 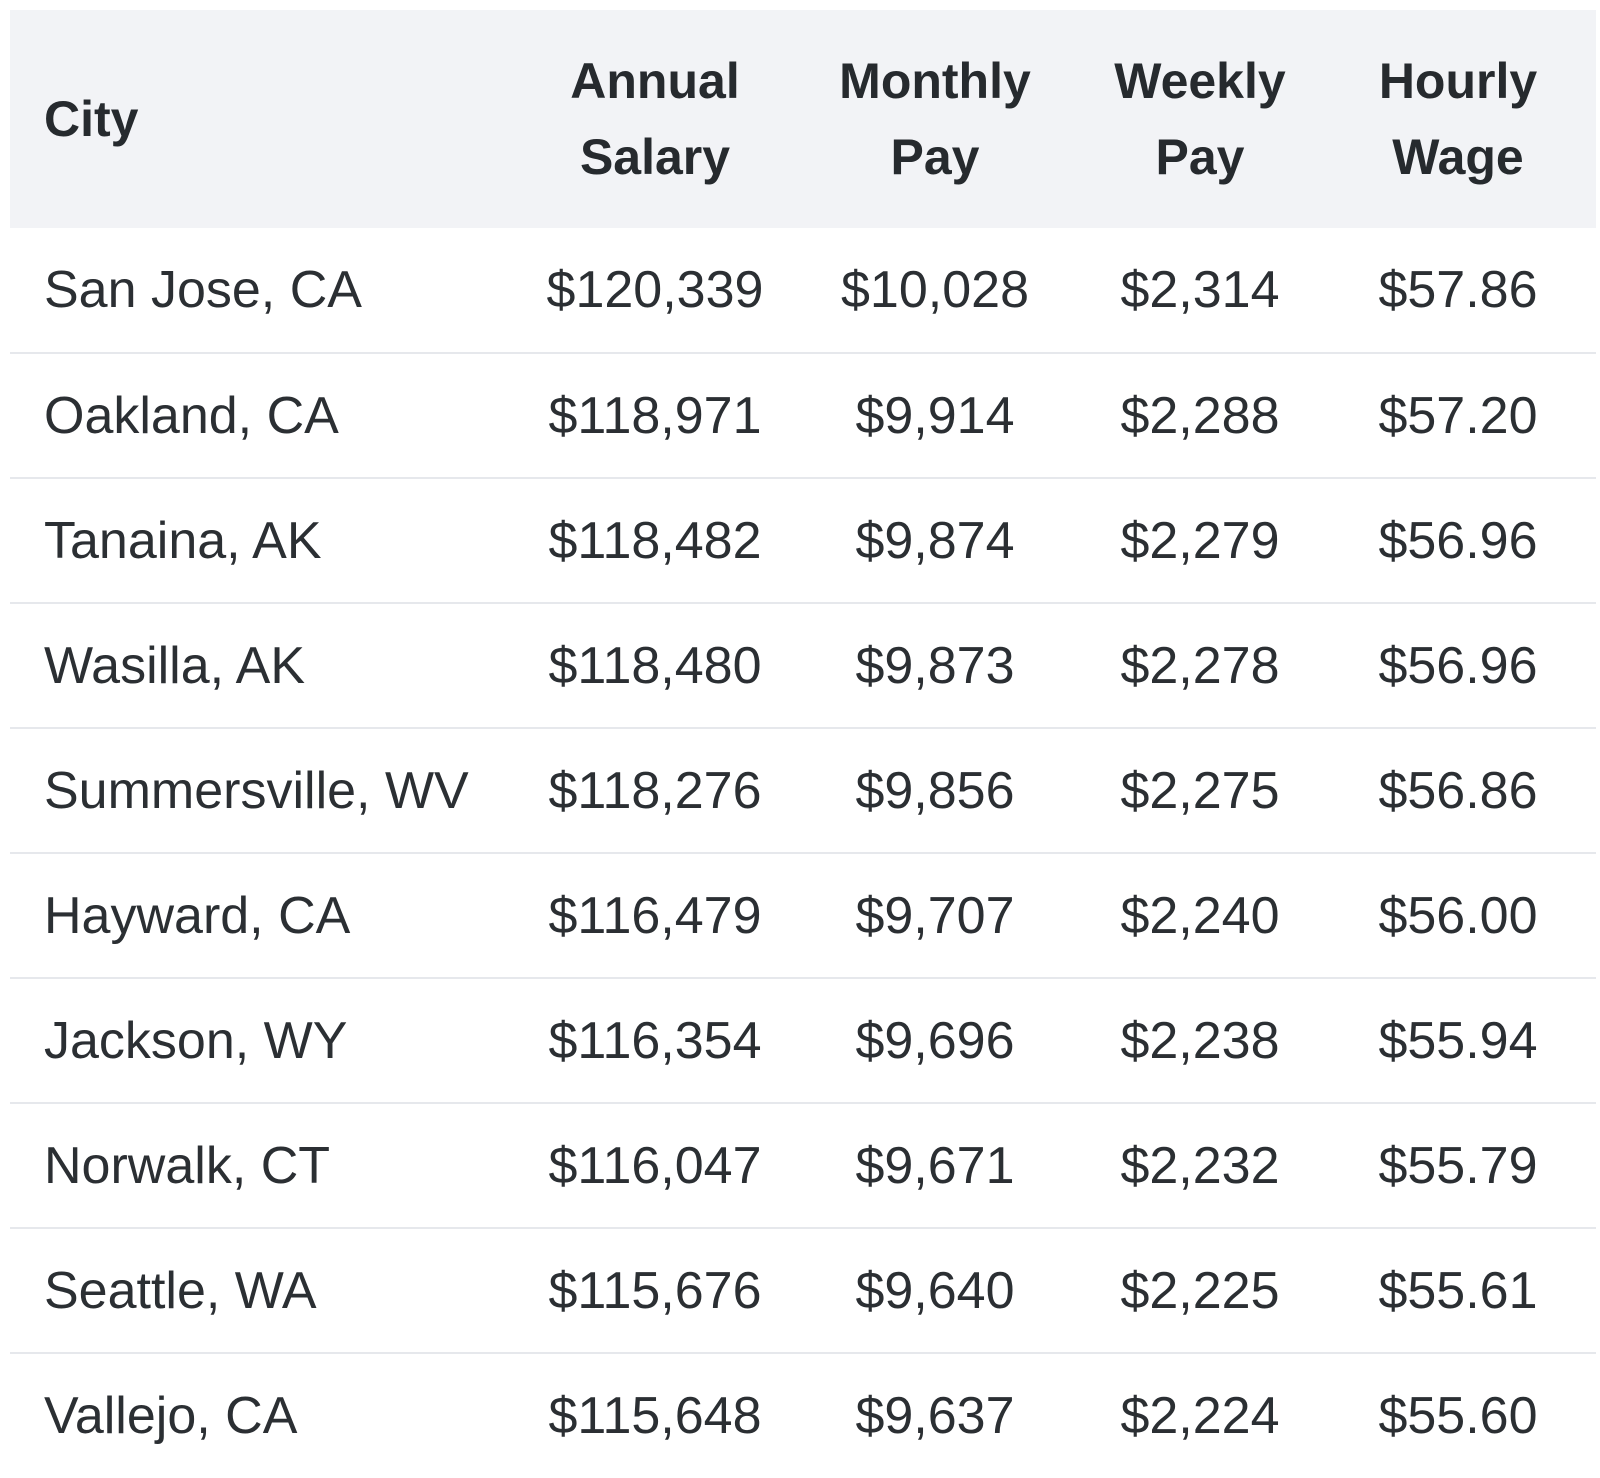 I want to click on cell-monthly-pay: $9,637, so click(x=935, y=1416).